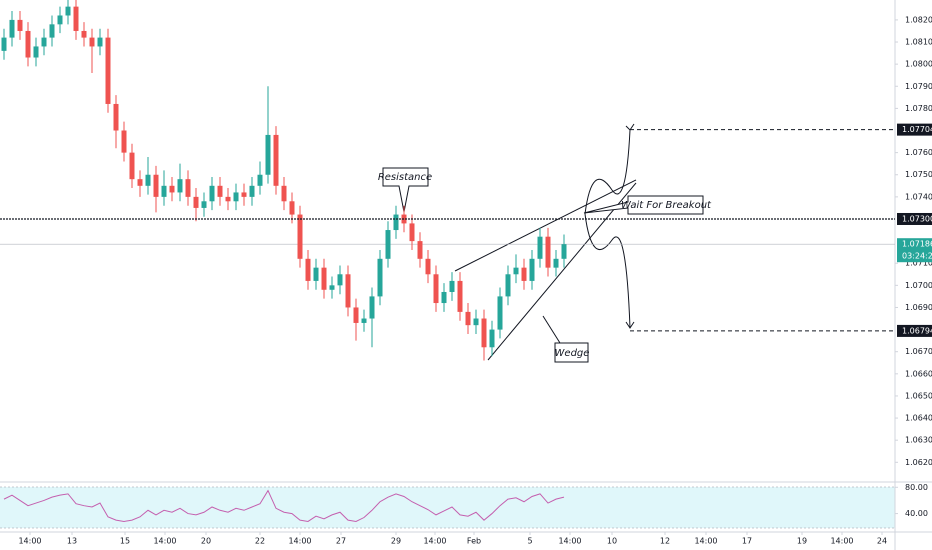 This screenshot has height=550, width=932. I want to click on price-tag-label: 1.07300, so click(917, 218).